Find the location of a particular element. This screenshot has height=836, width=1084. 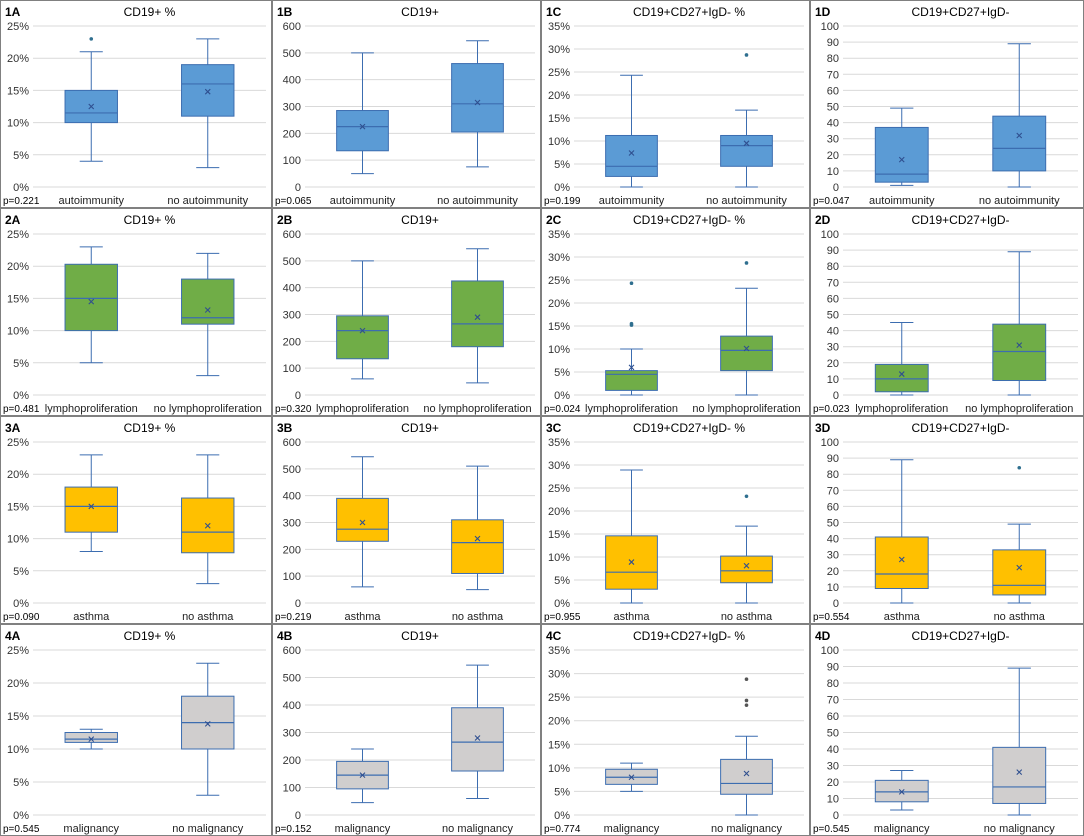

y-tick-label: 15% is located at coordinates (18, 717).